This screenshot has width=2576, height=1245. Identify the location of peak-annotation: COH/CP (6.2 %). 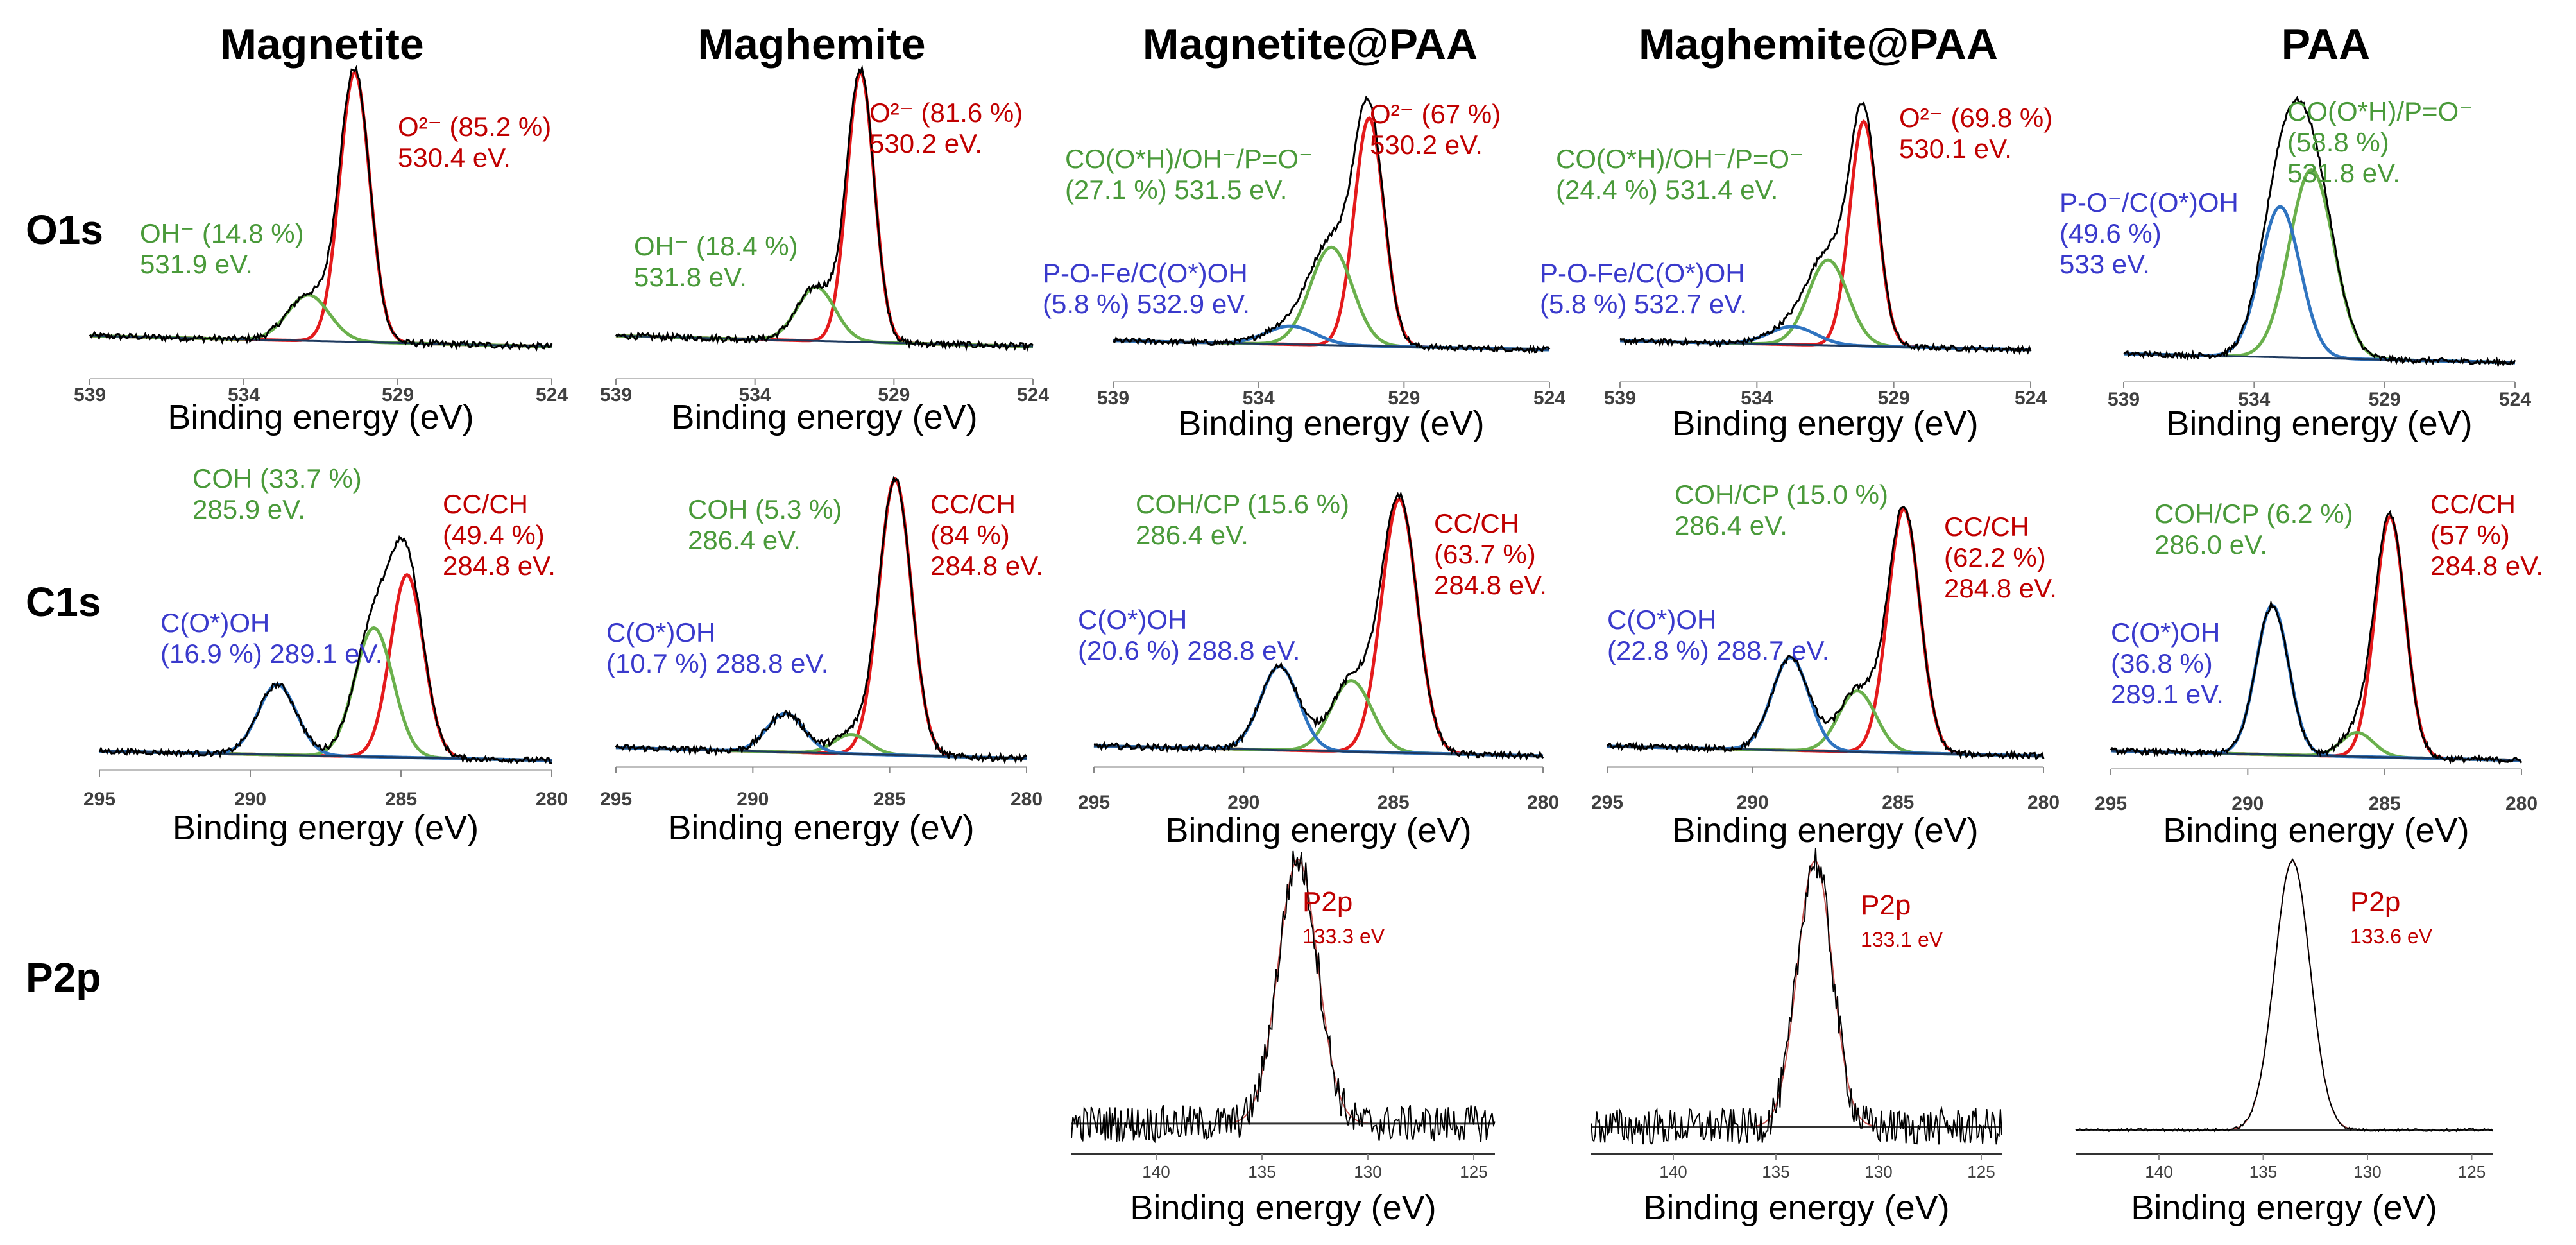
(2253, 514).